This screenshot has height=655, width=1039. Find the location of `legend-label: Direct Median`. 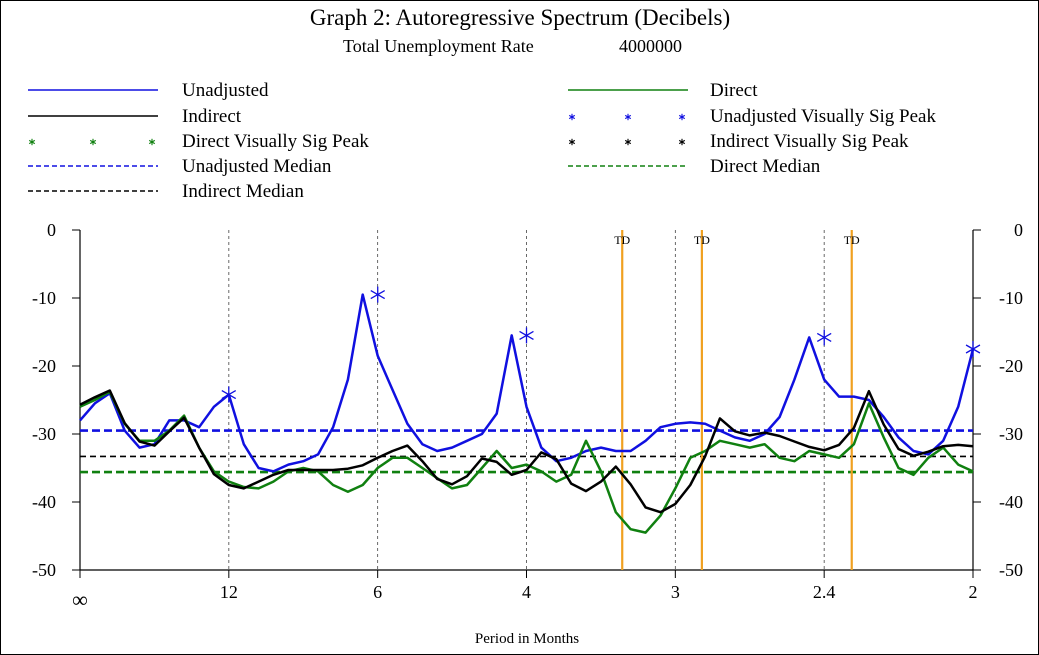

legend-label: Direct Median is located at coordinates (765, 166).